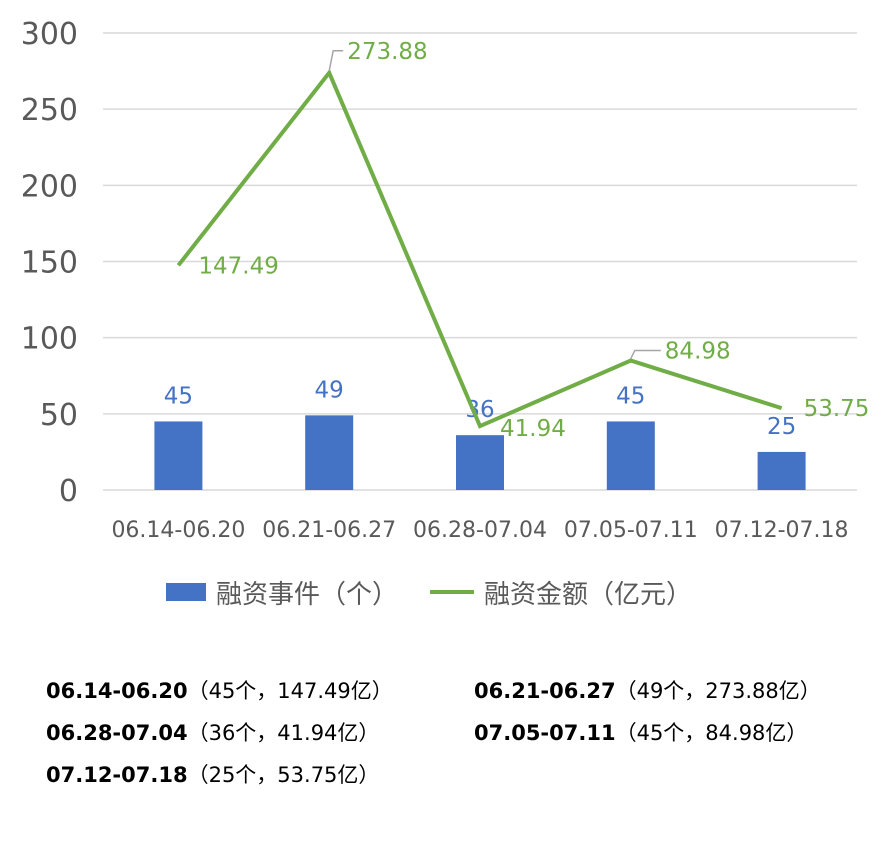 The width and height of the screenshot is (880, 850). Describe the element at coordinates (711, 733) in the screenshot. I see `summary-detail: （45个，84.98亿）` at that location.